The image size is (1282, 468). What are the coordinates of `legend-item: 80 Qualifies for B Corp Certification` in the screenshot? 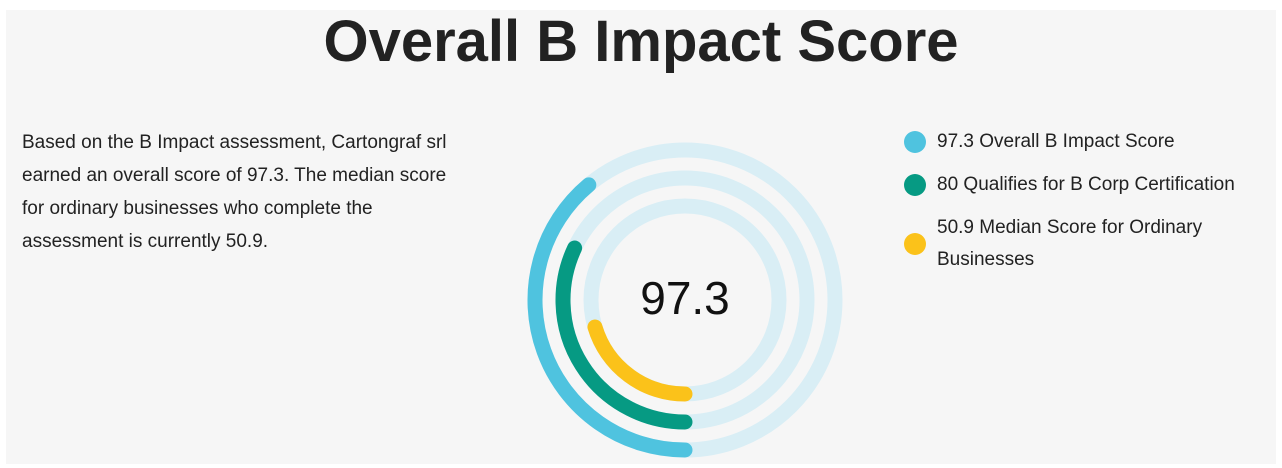 It's located at (1089, 185).